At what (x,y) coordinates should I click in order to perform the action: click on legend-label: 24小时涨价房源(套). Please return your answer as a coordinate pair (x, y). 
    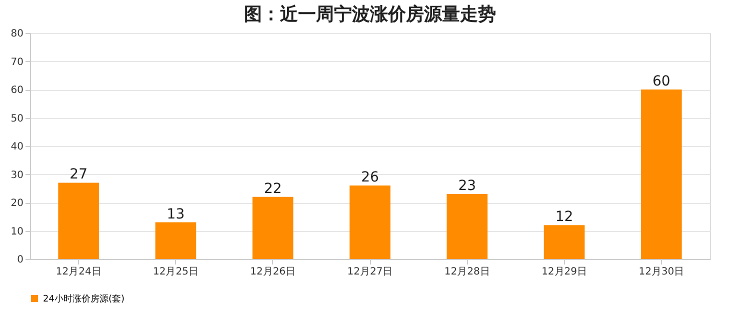
    Looking at the image, I should click on (83, 299).